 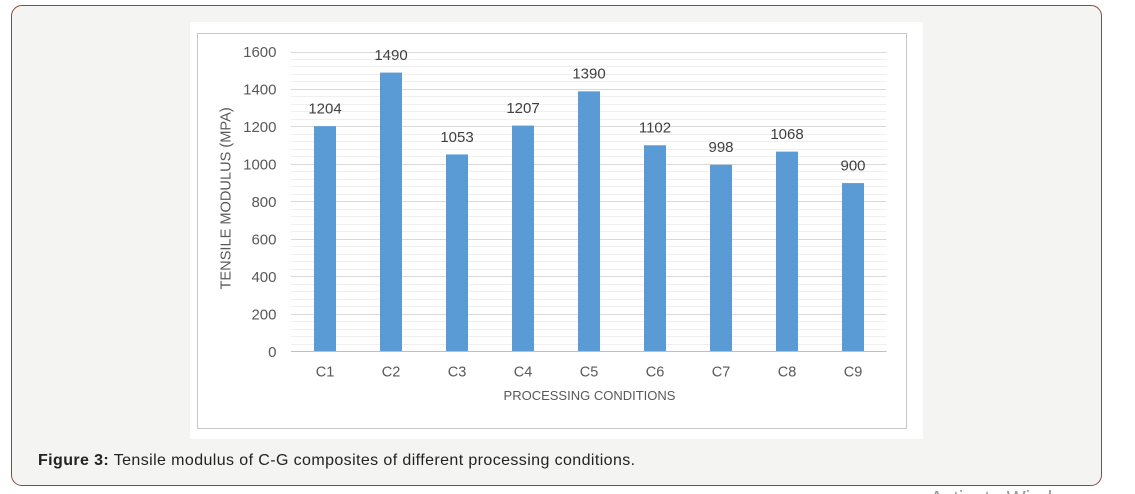 I want to click on svg-text: 1068, so click(x=786, y=134).